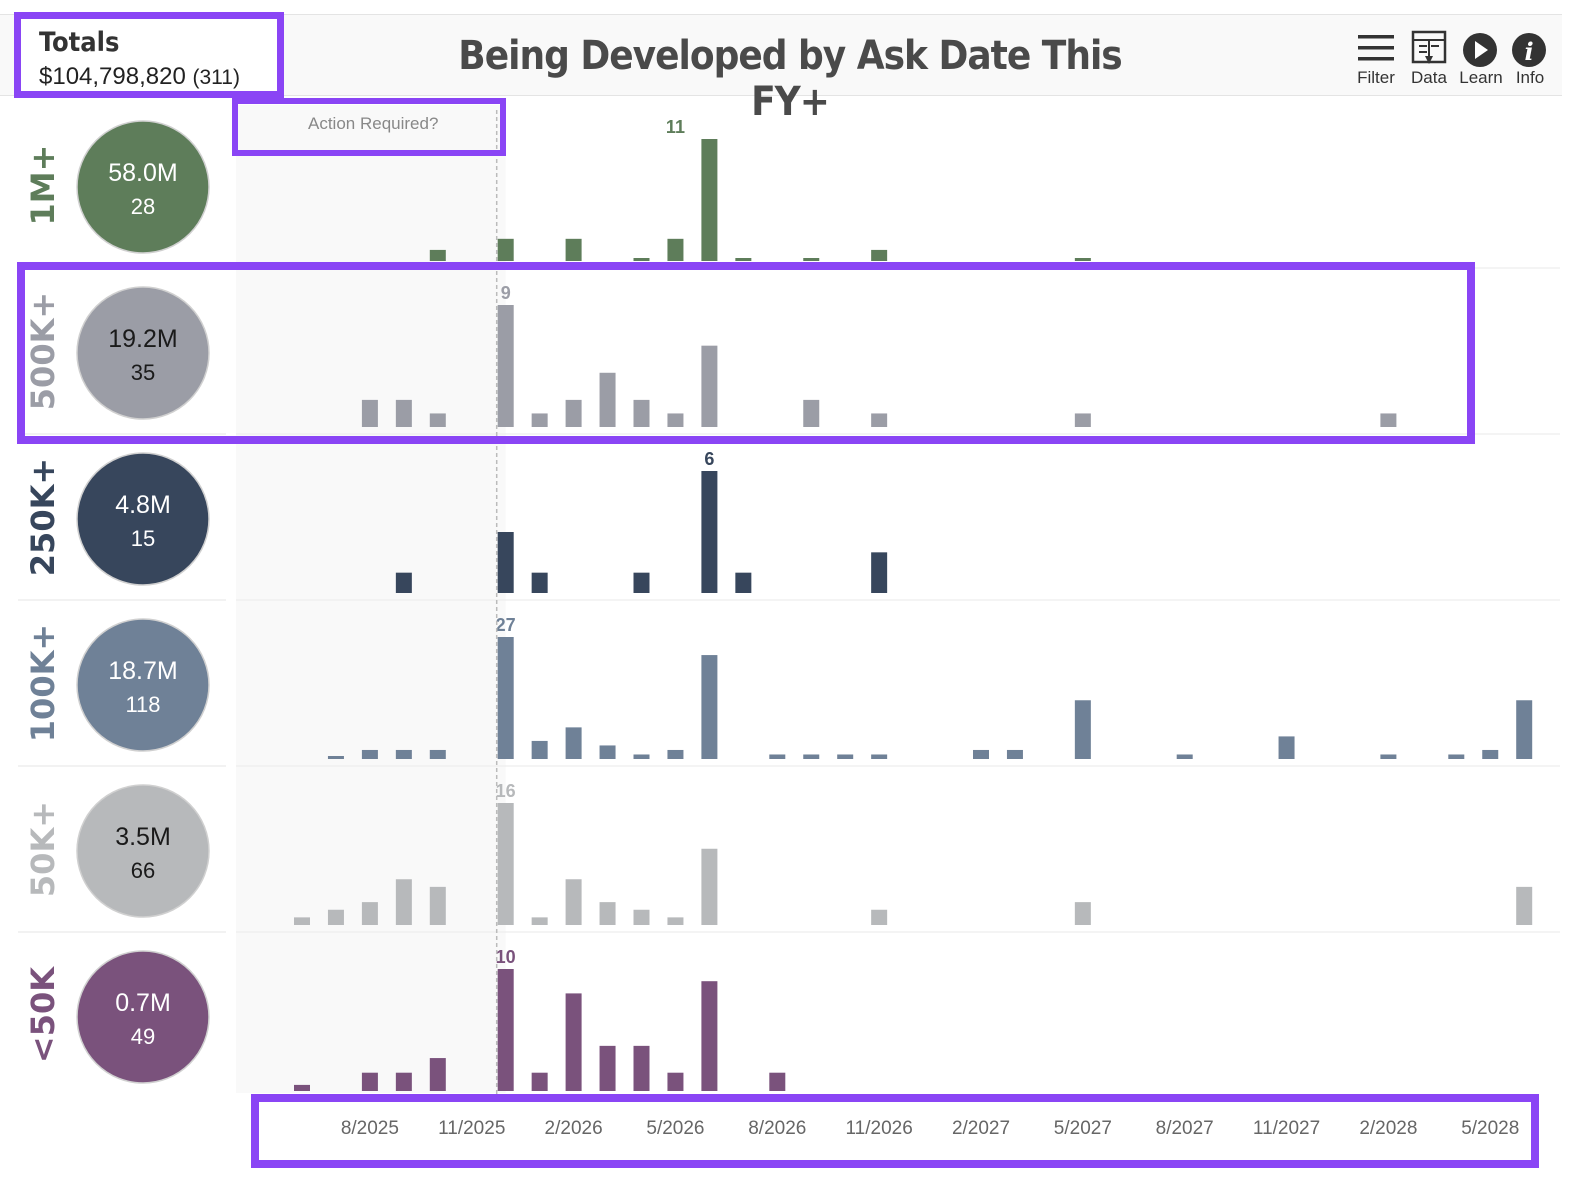  What do you see at coordinates (143, 538) in the screenshot?
I see `row-count-2: 15` at bounding box center [143, 538].